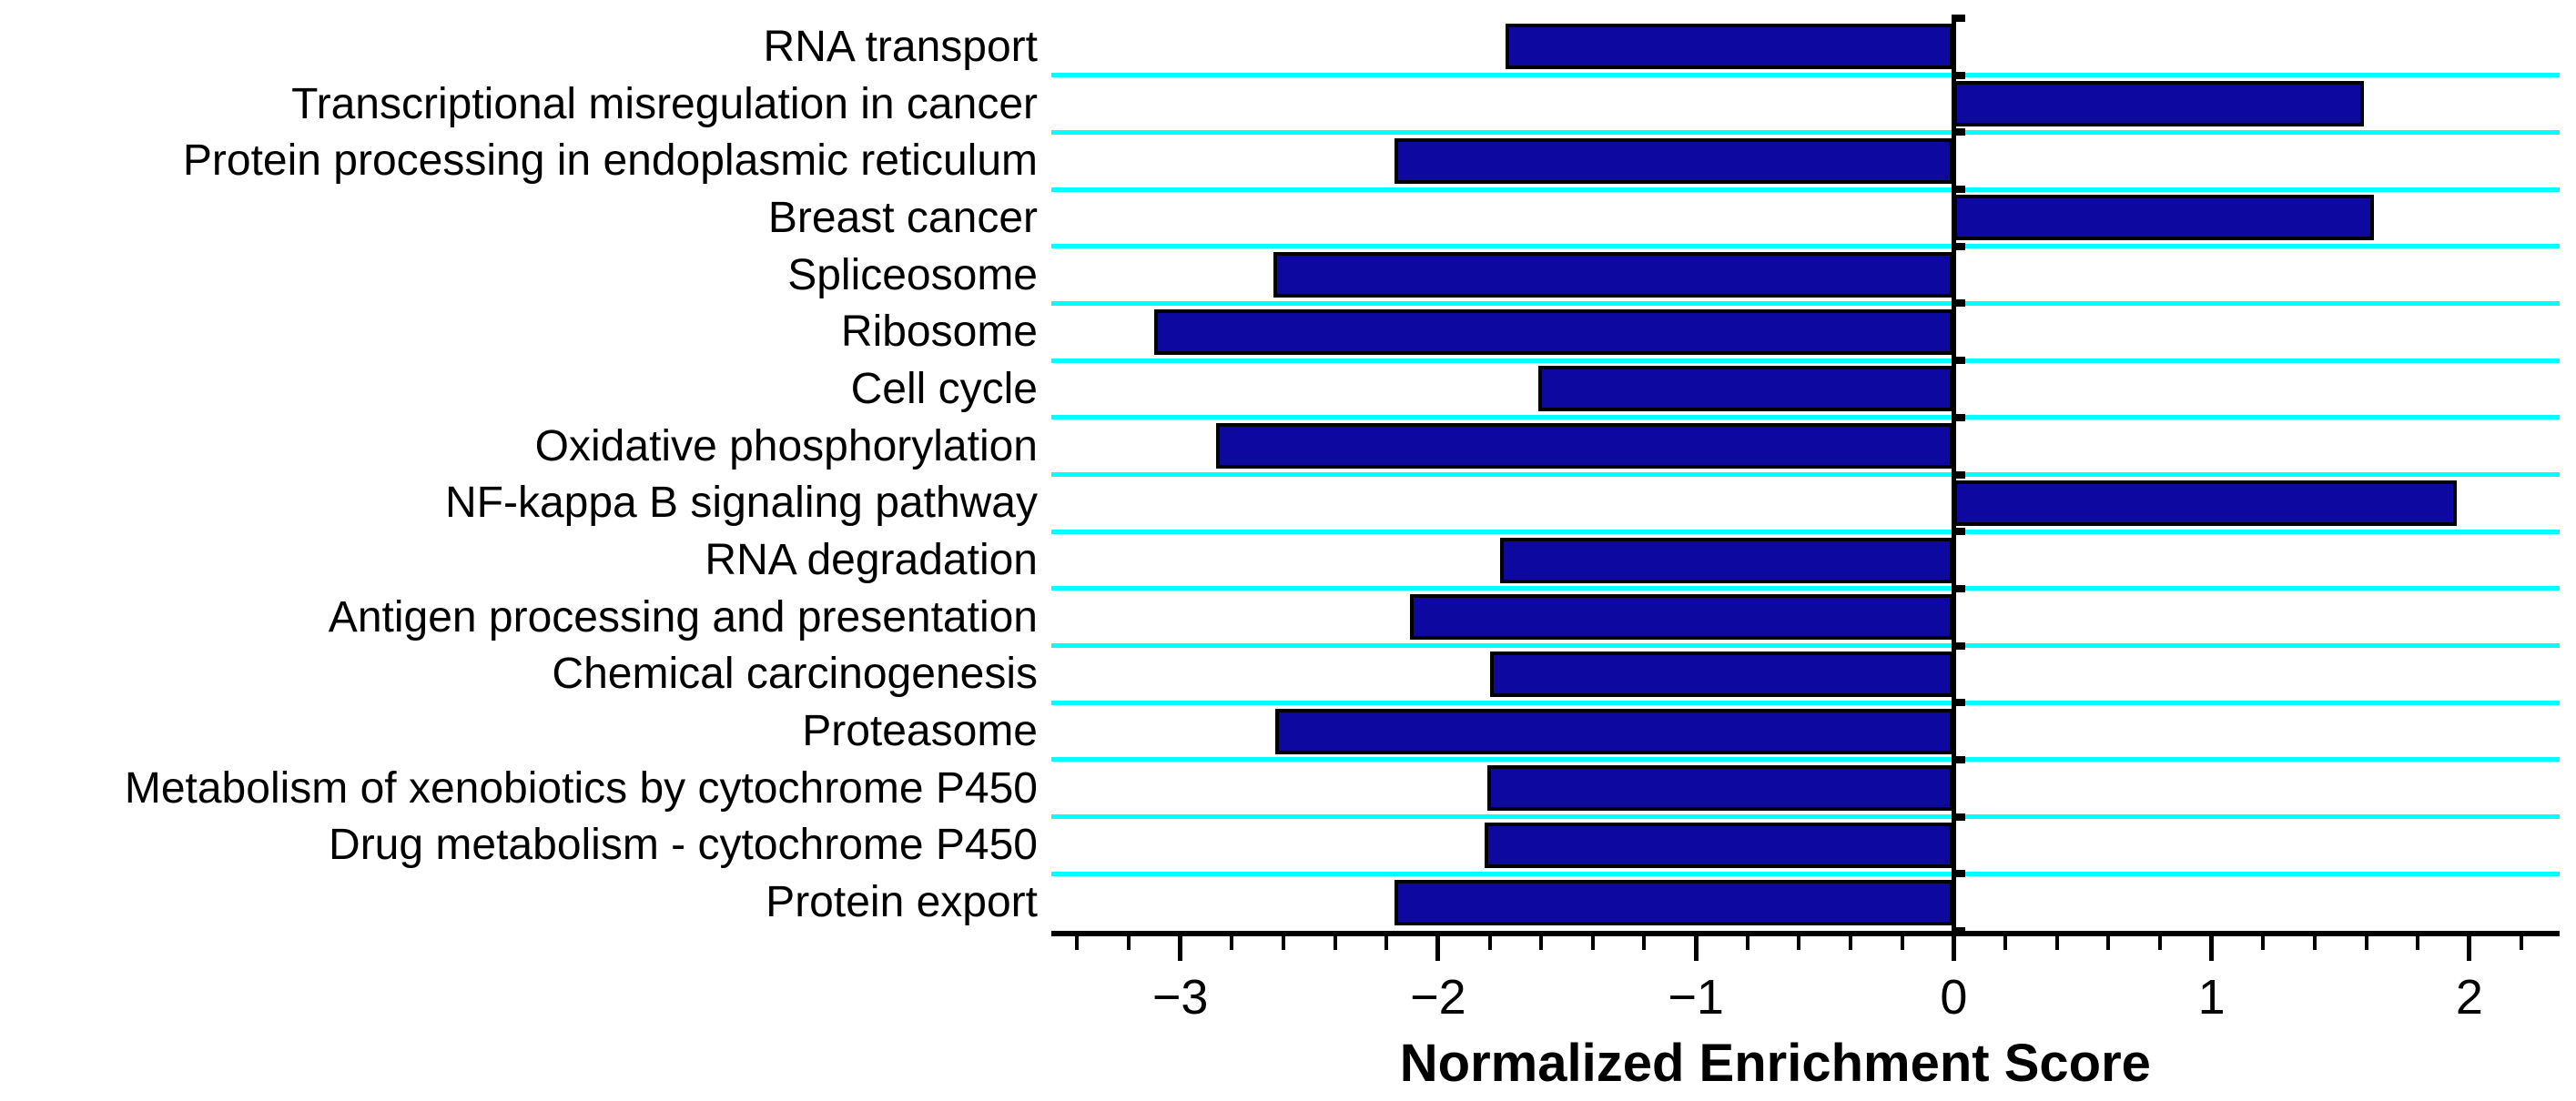 Image resolution: width=2576 pixels, height=1101 pixels. I want to click on category-label: Chemical carcinogenesis, so click(795, 674).